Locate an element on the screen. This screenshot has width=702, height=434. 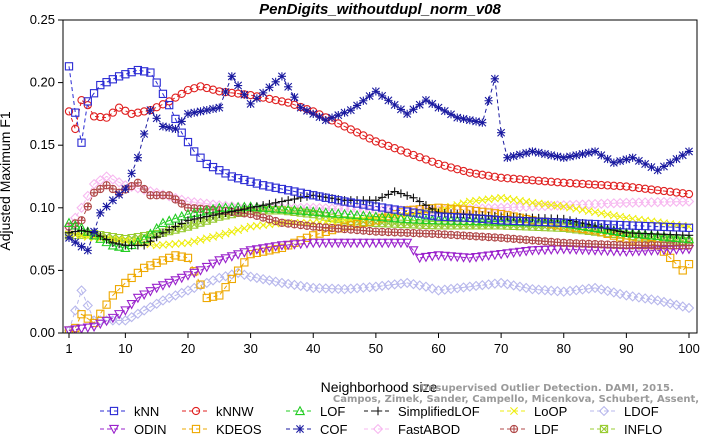
legend-item-simplifiedlof: SimplifiedLOF is located at coordinates (422, 411).